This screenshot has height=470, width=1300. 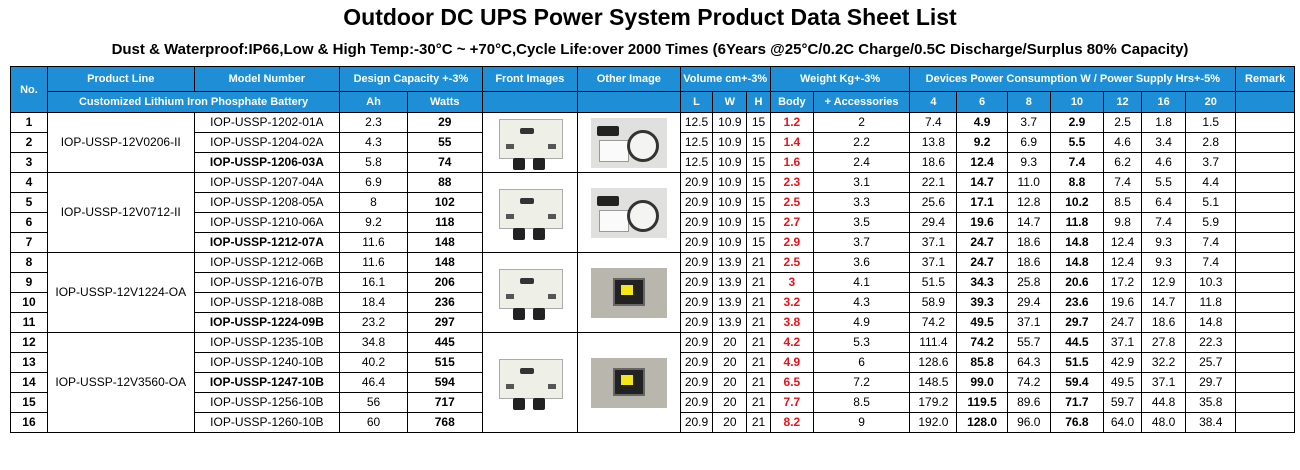 What do you see at coordinates (444, 402) in the screenshot?
I see `watts-cell: 717` at bounding box center [444, 402].